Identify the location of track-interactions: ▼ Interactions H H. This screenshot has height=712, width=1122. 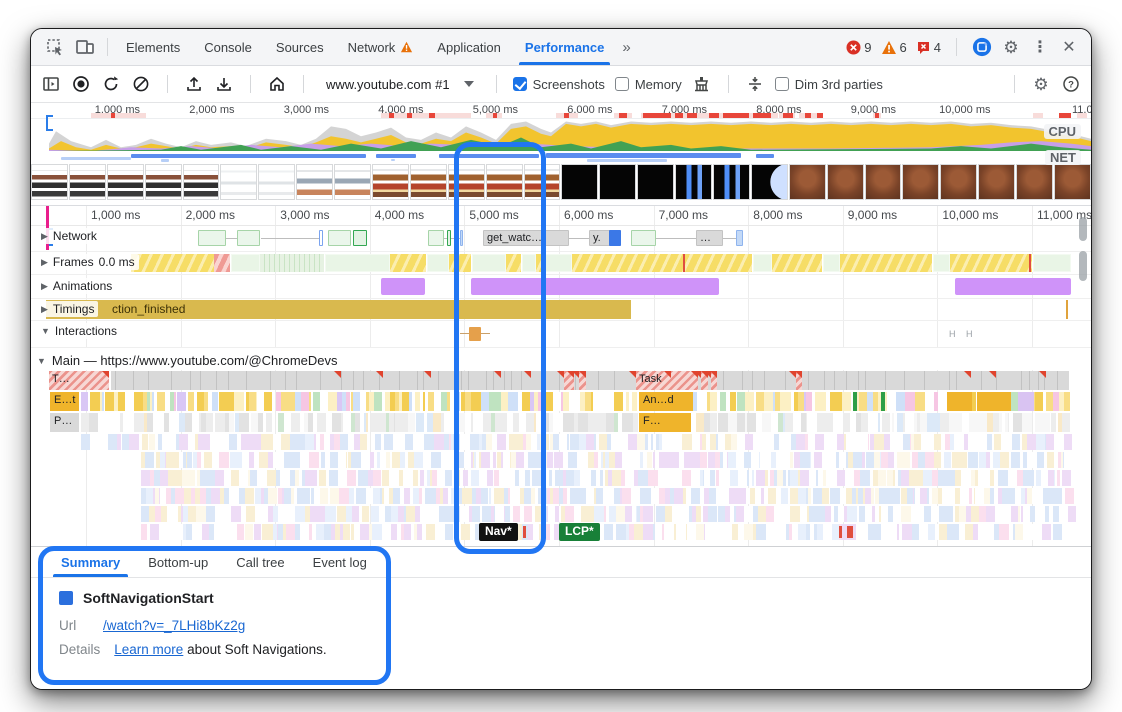
(561, 334).